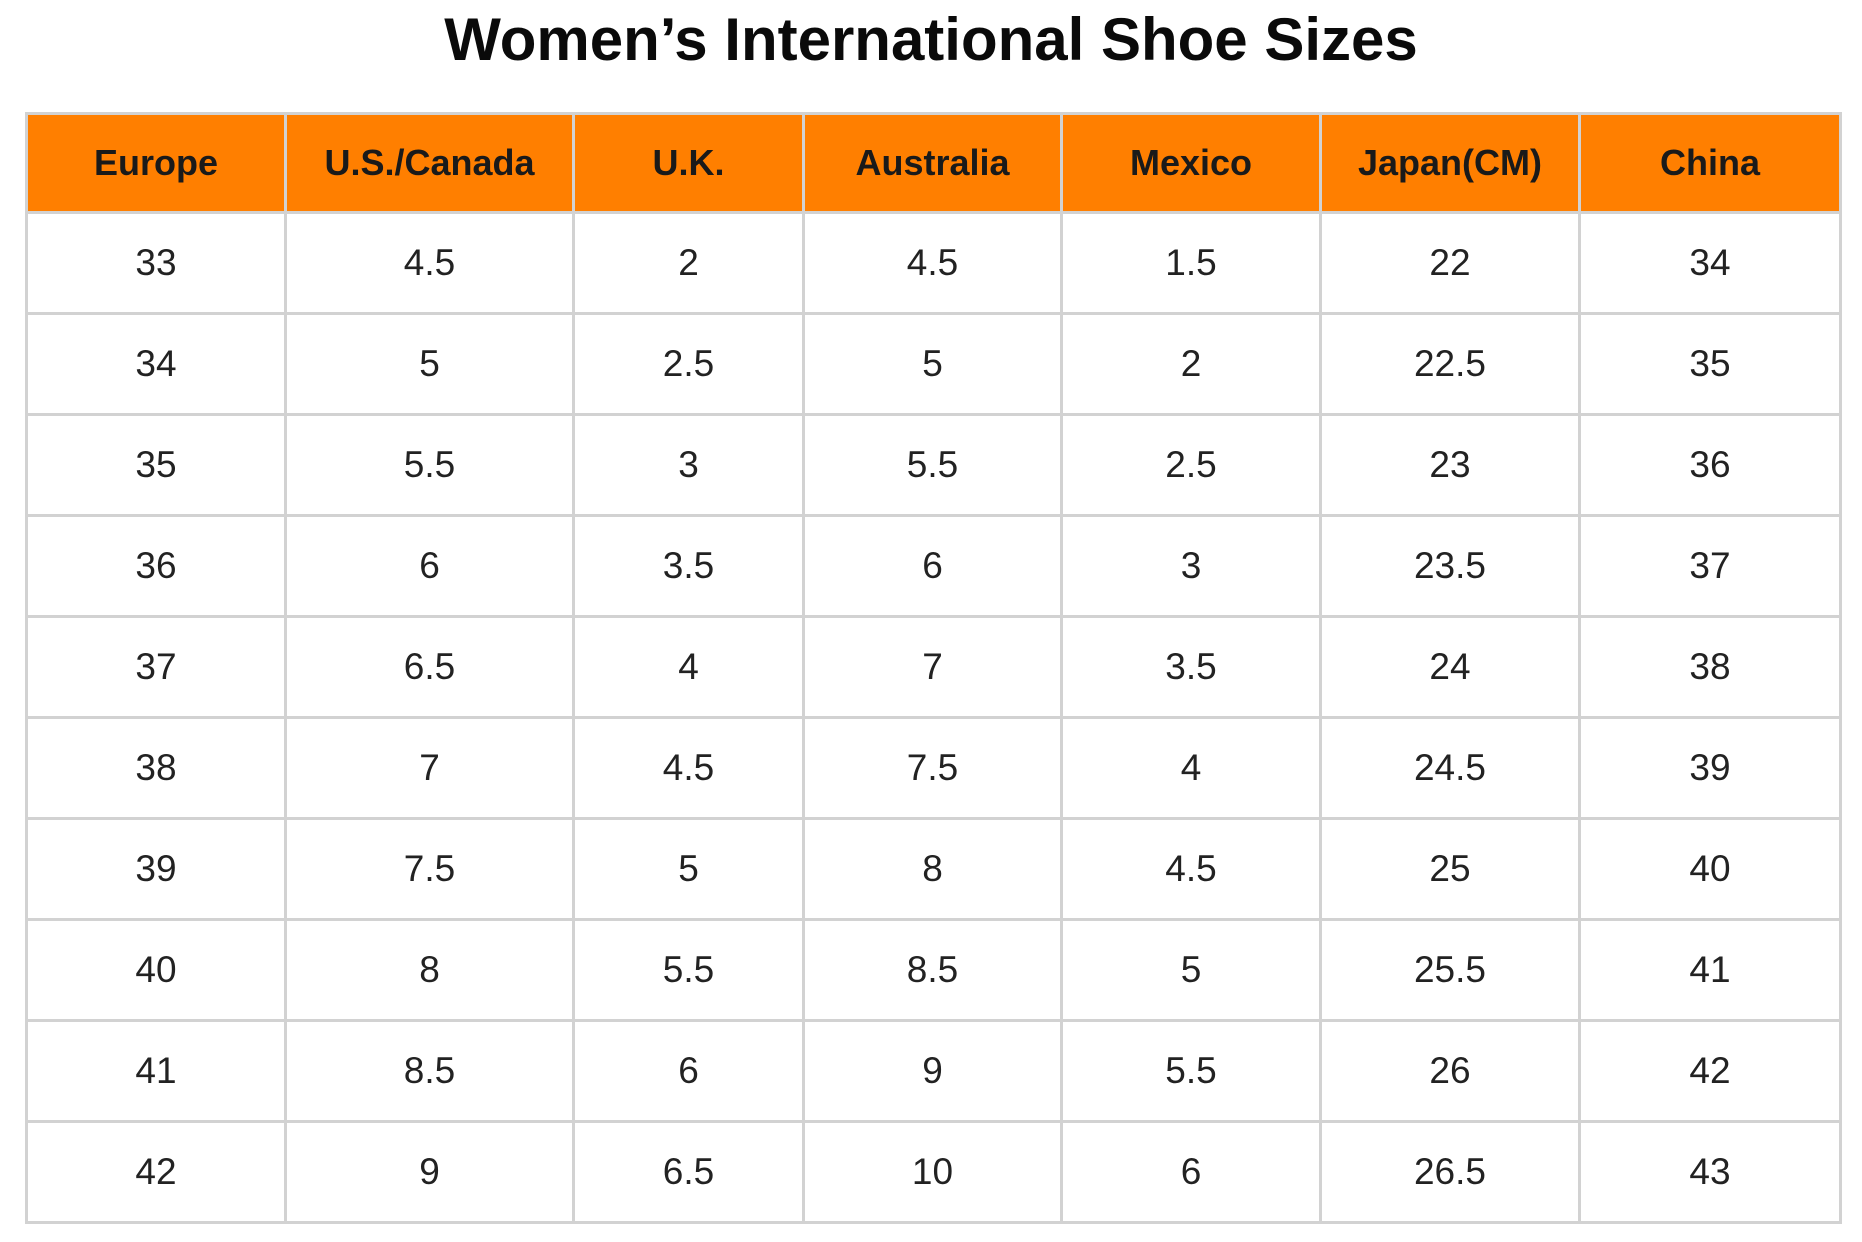  I want to click on table-cell: 22.5, so click(1450, 364).